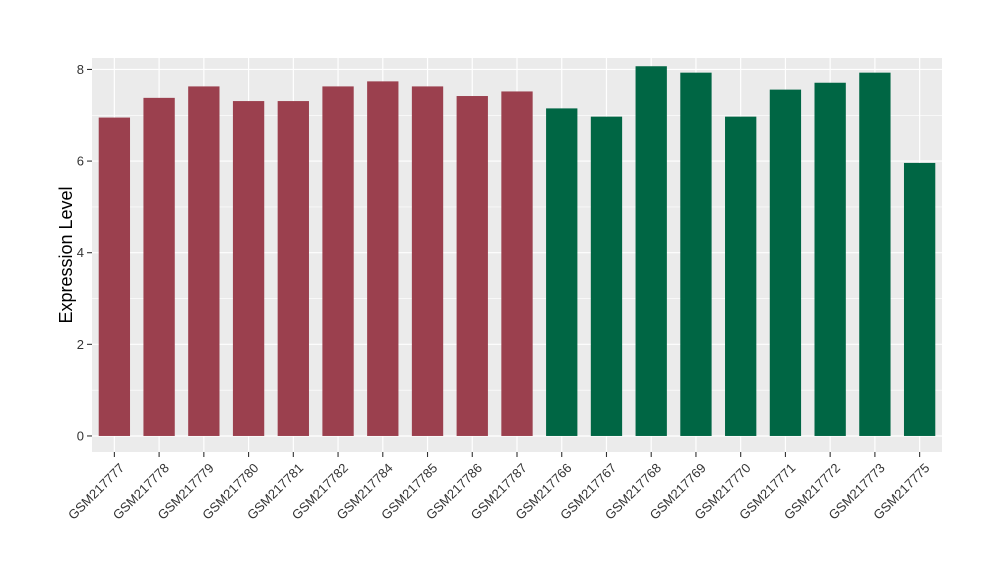 The height and width of the screenshot is (585, 1000). What do you see at coordinates (80, 69) in the screenshot?
I see `y-tick-label: 8` at bounding box center [80, 69].